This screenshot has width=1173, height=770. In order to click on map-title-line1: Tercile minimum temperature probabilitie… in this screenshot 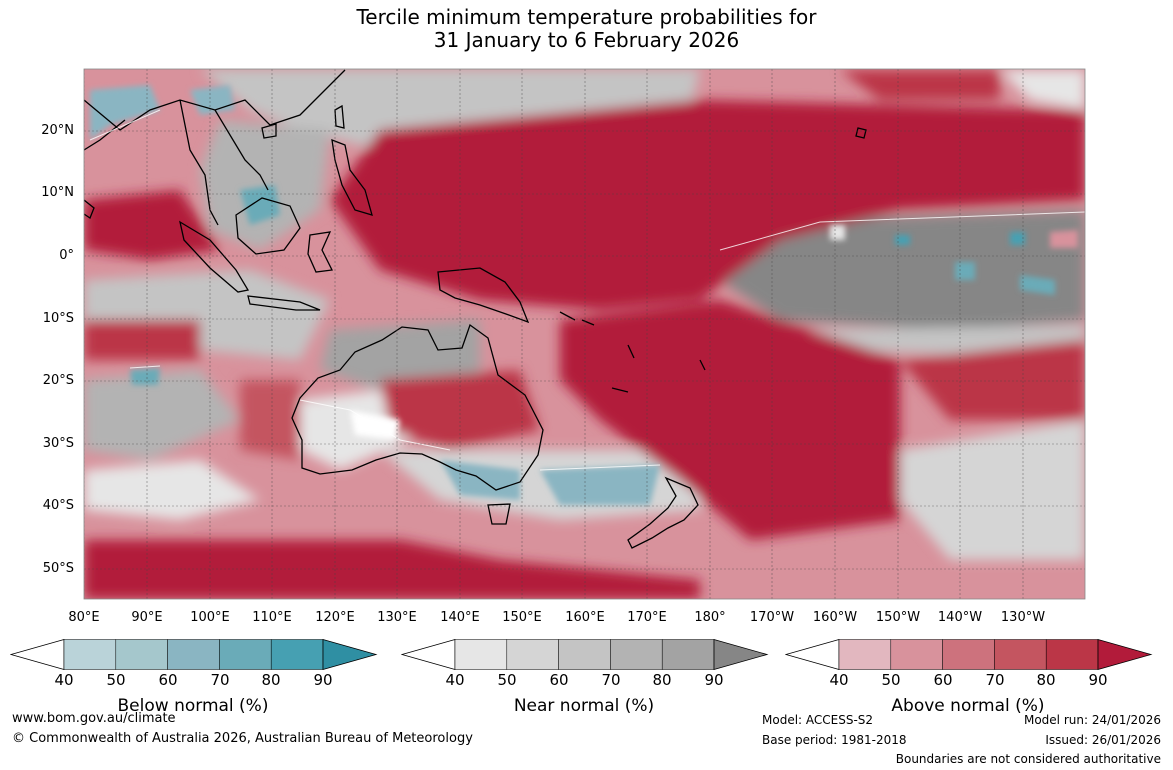, I will do `click(586, 17)`.